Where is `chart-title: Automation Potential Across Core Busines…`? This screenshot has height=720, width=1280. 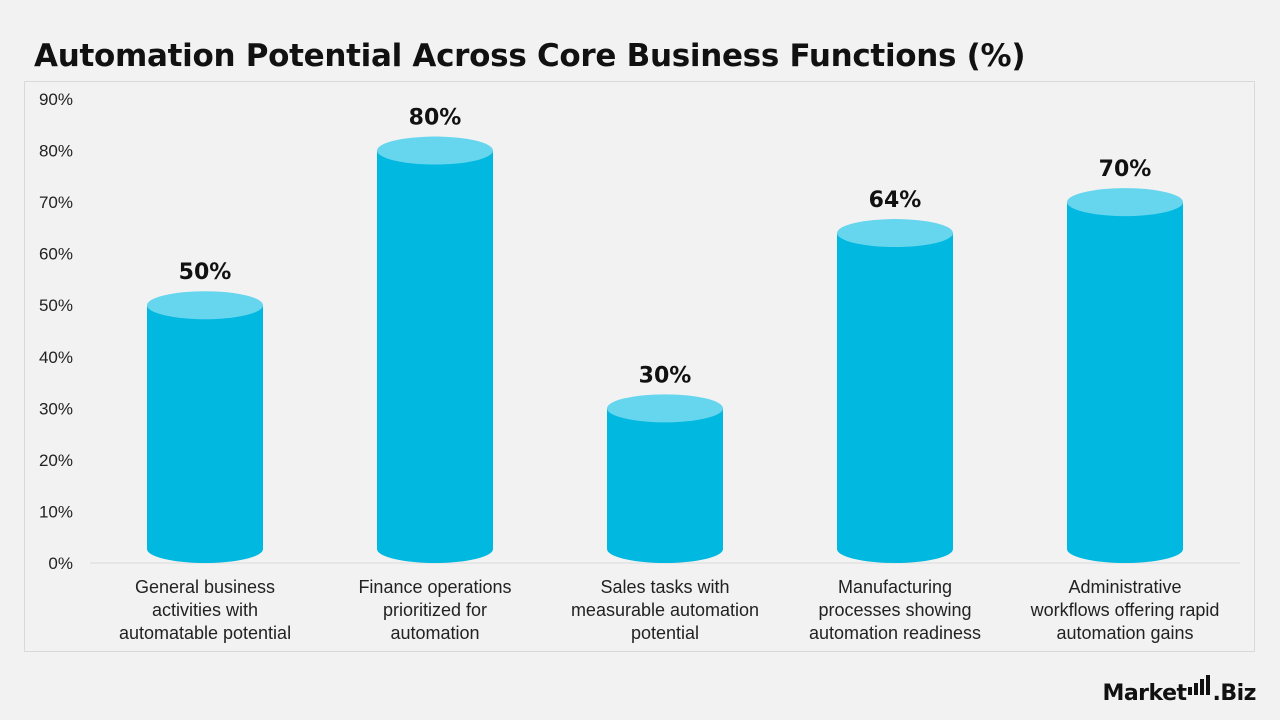 chart-title: Automation Potential Across Core Busines… is located at coordinates (530, 56).